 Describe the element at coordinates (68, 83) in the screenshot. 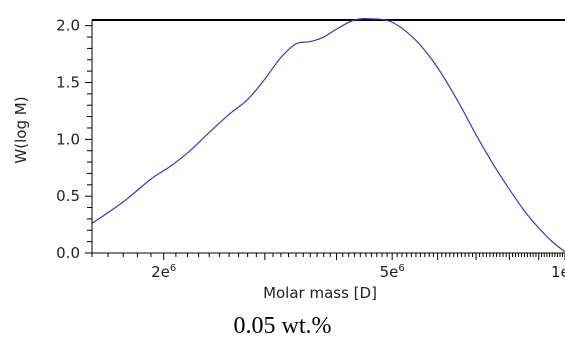

I see `y-tick-label: 1.5` at that location.